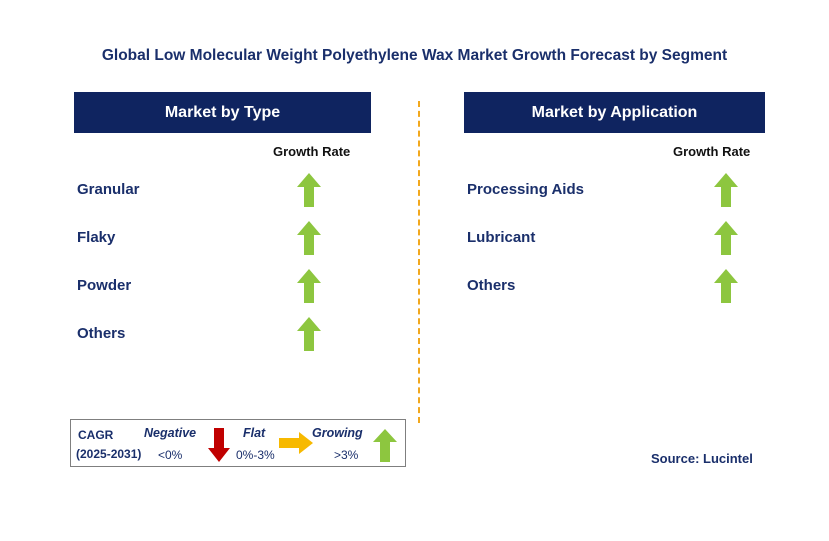 The image size is (829, 541). I want to click on type-segment-label: Powder, so click(104, 285).